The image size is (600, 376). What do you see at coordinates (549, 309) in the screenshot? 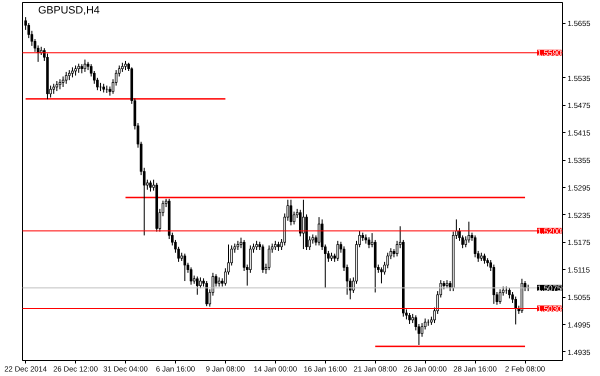
I see `ref-line-label: 1.5030` at bounding box center [549, 309].